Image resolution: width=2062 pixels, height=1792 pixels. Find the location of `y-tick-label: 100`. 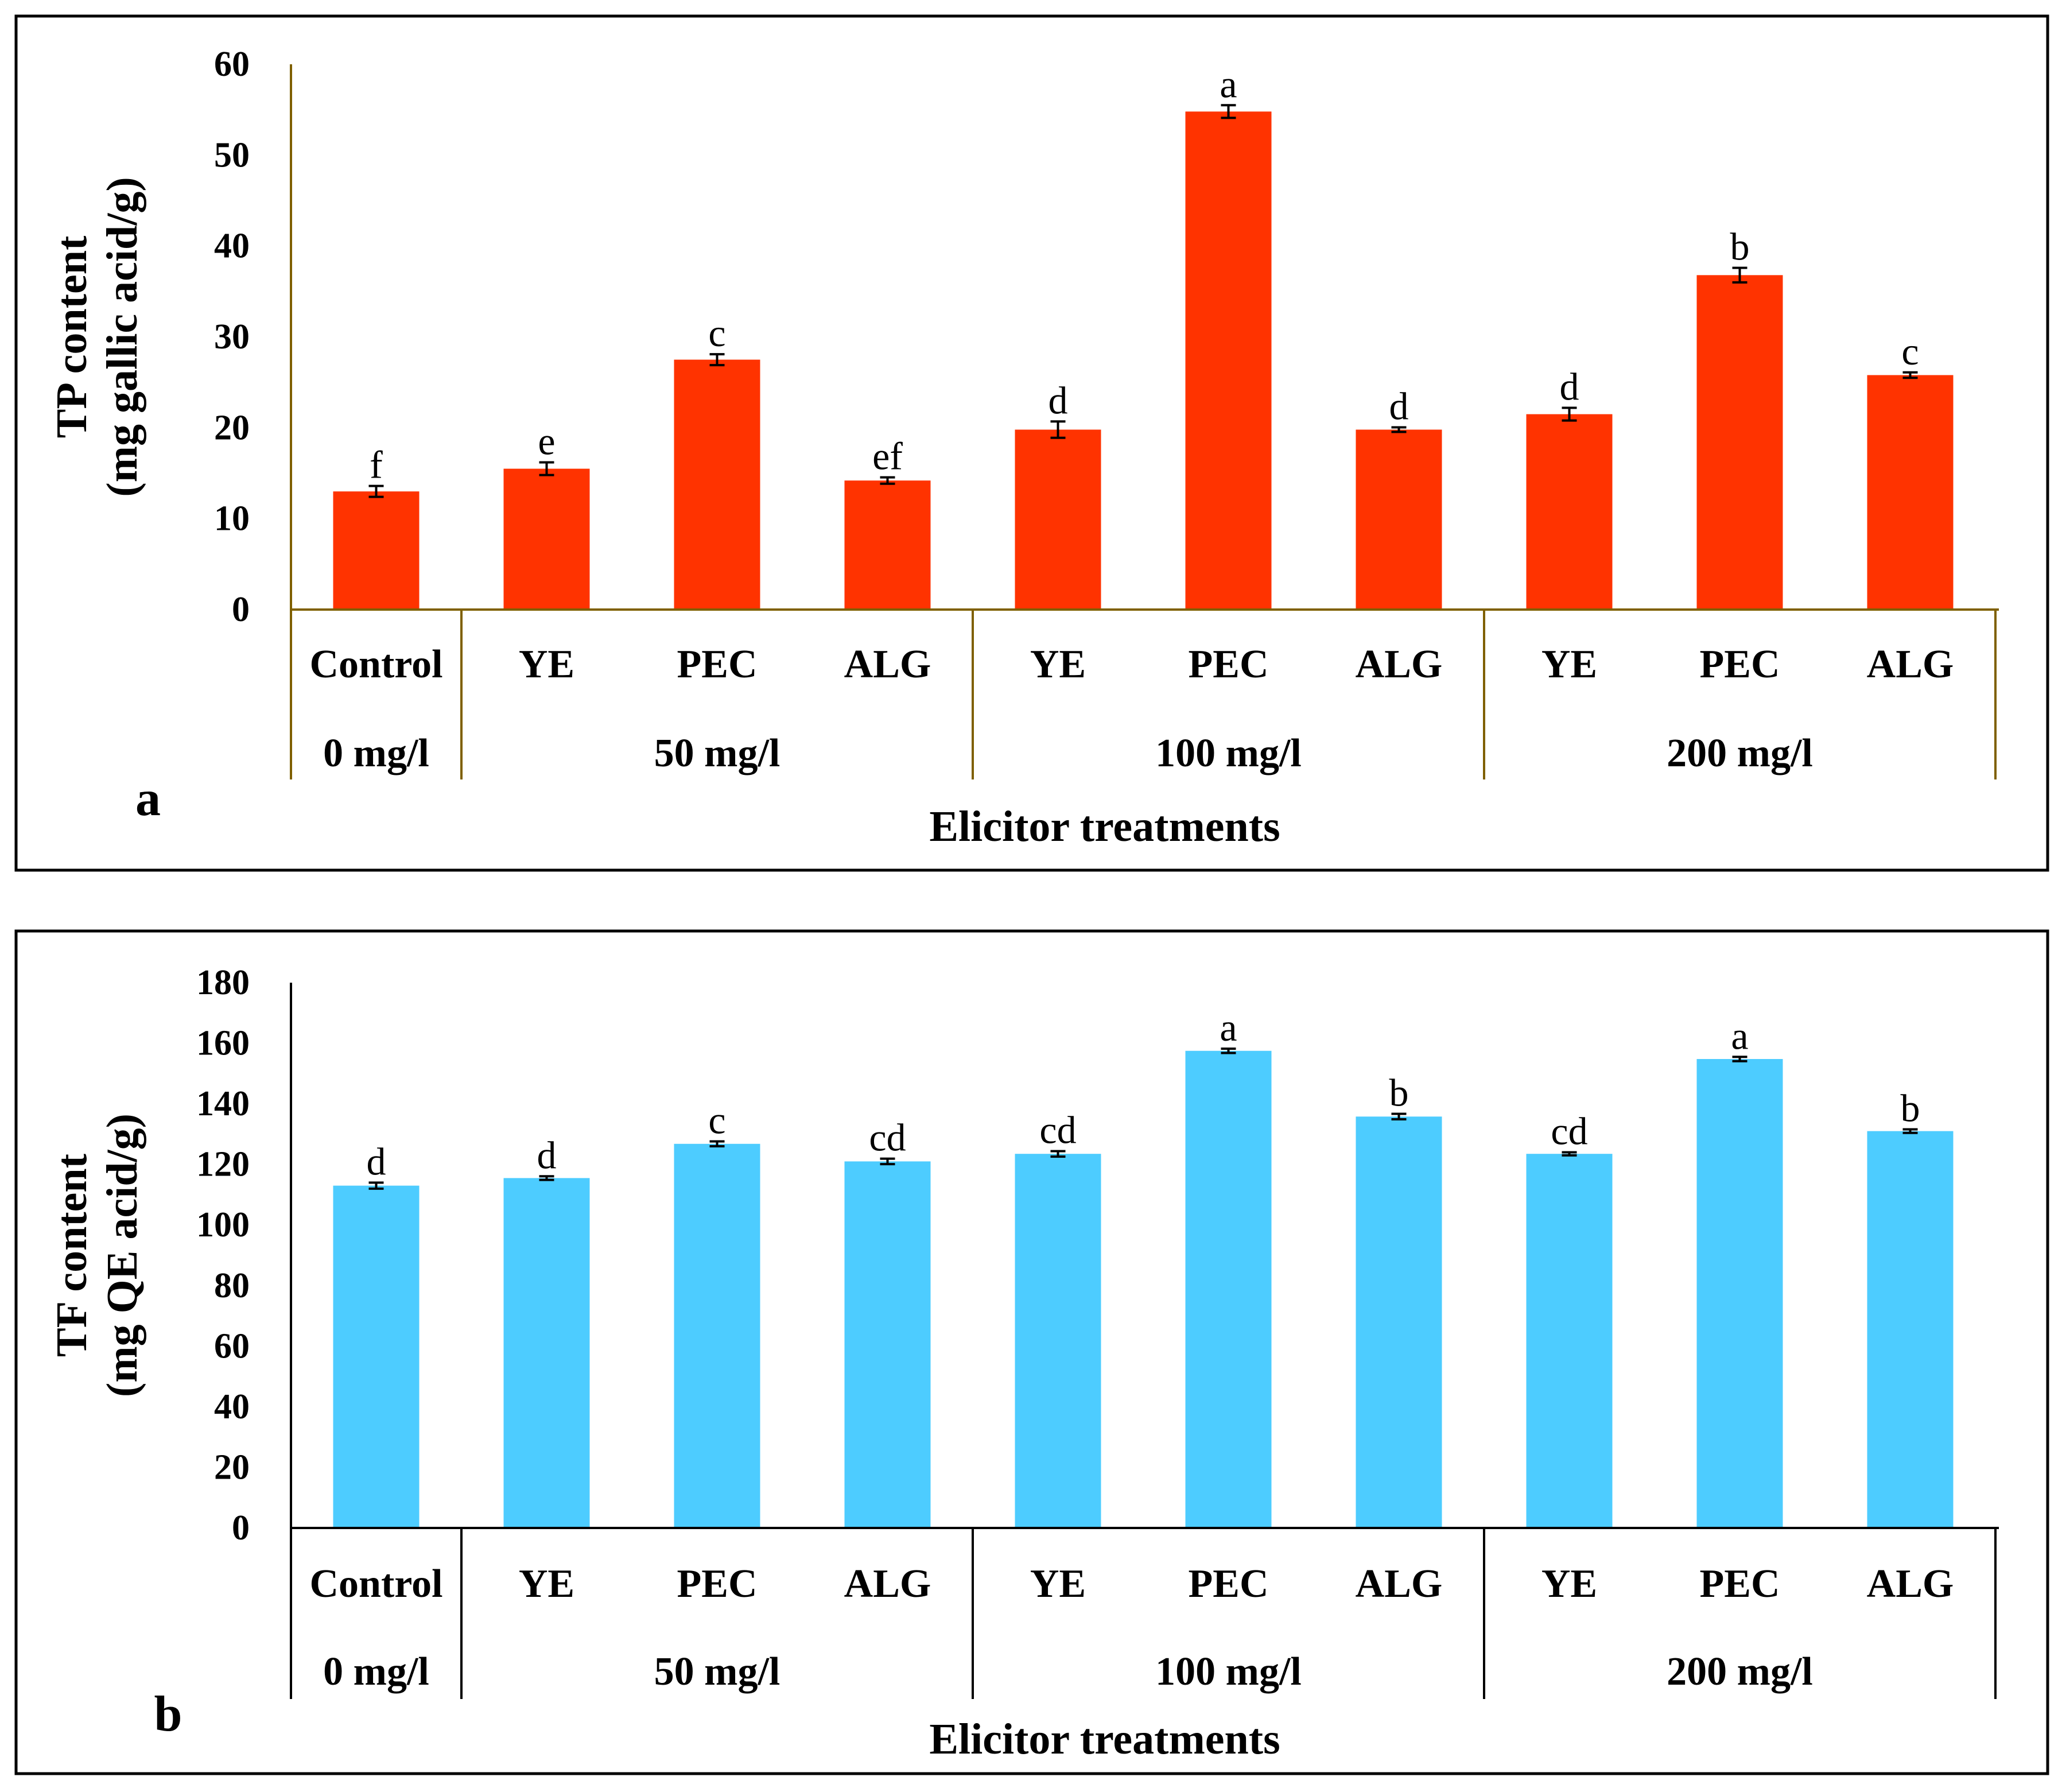

y-tick-label: 100 is located at coordinates (223, 1224).